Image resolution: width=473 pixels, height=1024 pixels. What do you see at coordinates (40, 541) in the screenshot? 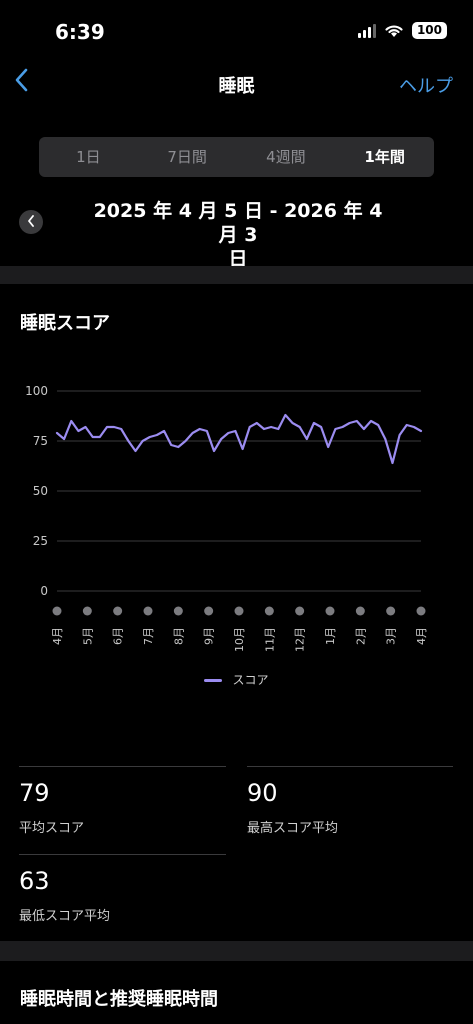
I see `y-tick-label: 25` at bounding box center [40, 541].